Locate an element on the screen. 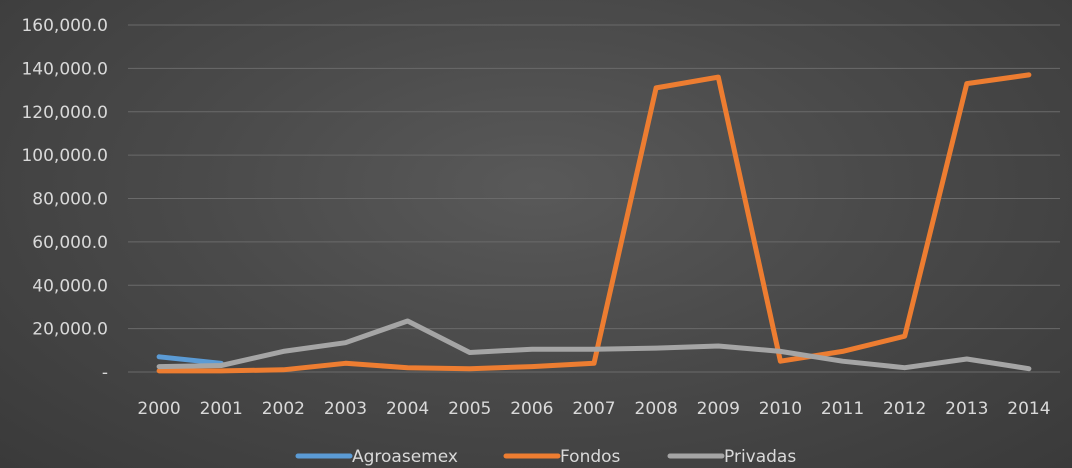 The width and height of the screenshot is (1072, 468). y-tick-label: - is located at coordinates (105, 373).